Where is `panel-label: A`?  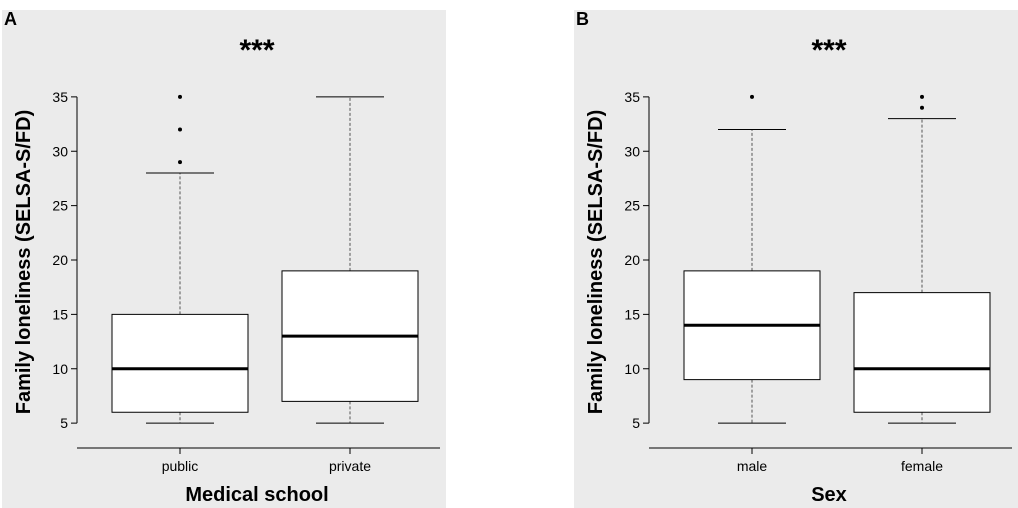 panel-label: A is located at coordinates (10, 19).